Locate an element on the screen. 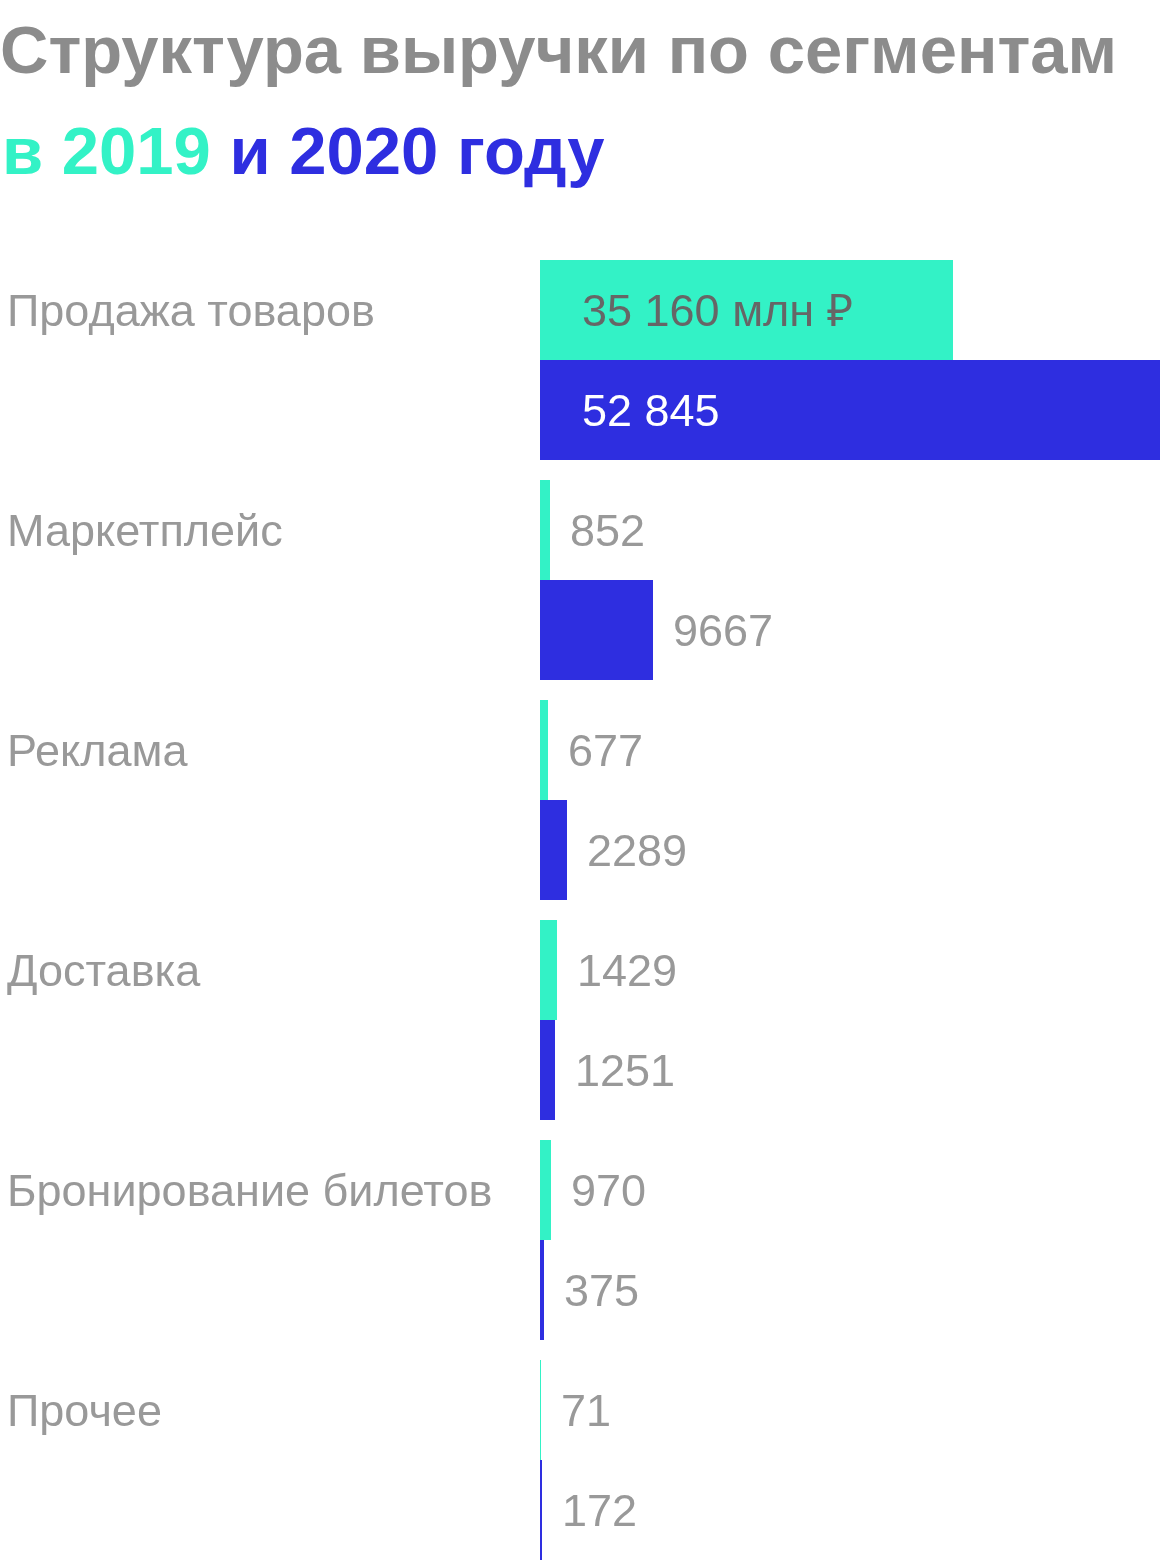  data-label: 1251 is located at coordinates (625, 1070).